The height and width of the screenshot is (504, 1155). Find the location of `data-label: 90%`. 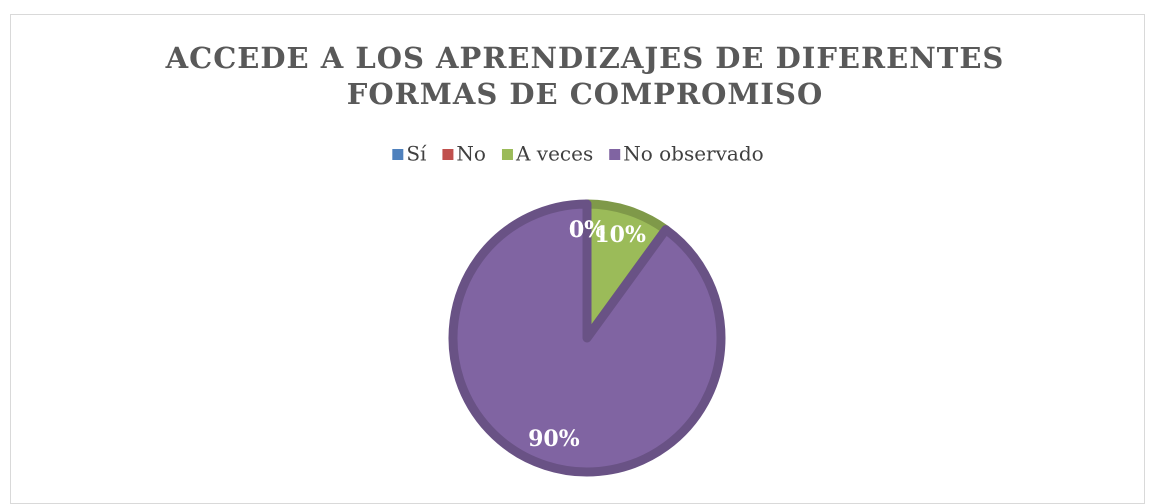

data-label: 90% is located at coordinates (554, 439).